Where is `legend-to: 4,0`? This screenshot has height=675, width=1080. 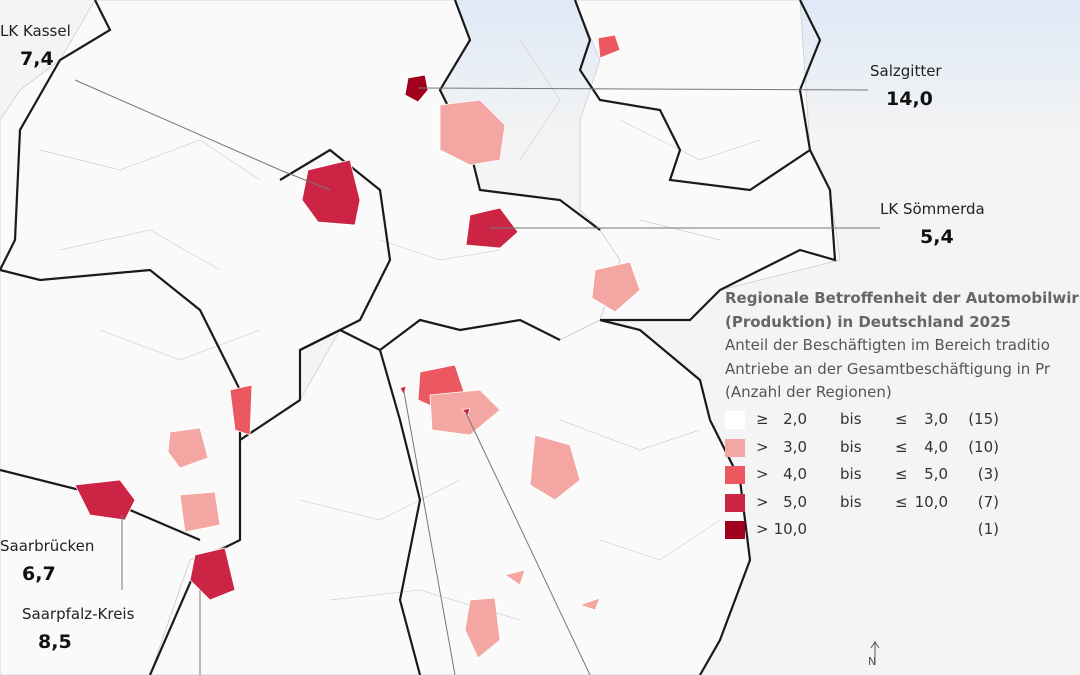
legend-to: 4,0 is located at coordinates (936, 446).